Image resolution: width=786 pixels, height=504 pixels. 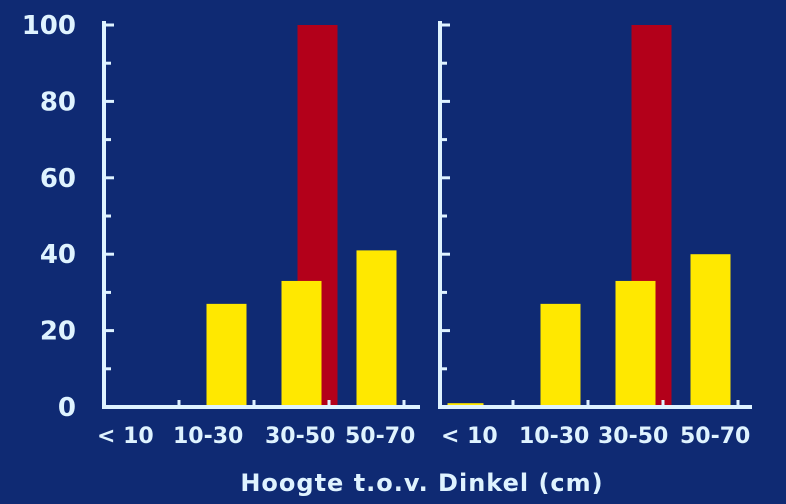 What do you see at coordinates (421, 483) in the screenshot?
I see `x-axis-title: Hoogte t.o.v. Dinkel (cm)` at bounding box center [421, 483].